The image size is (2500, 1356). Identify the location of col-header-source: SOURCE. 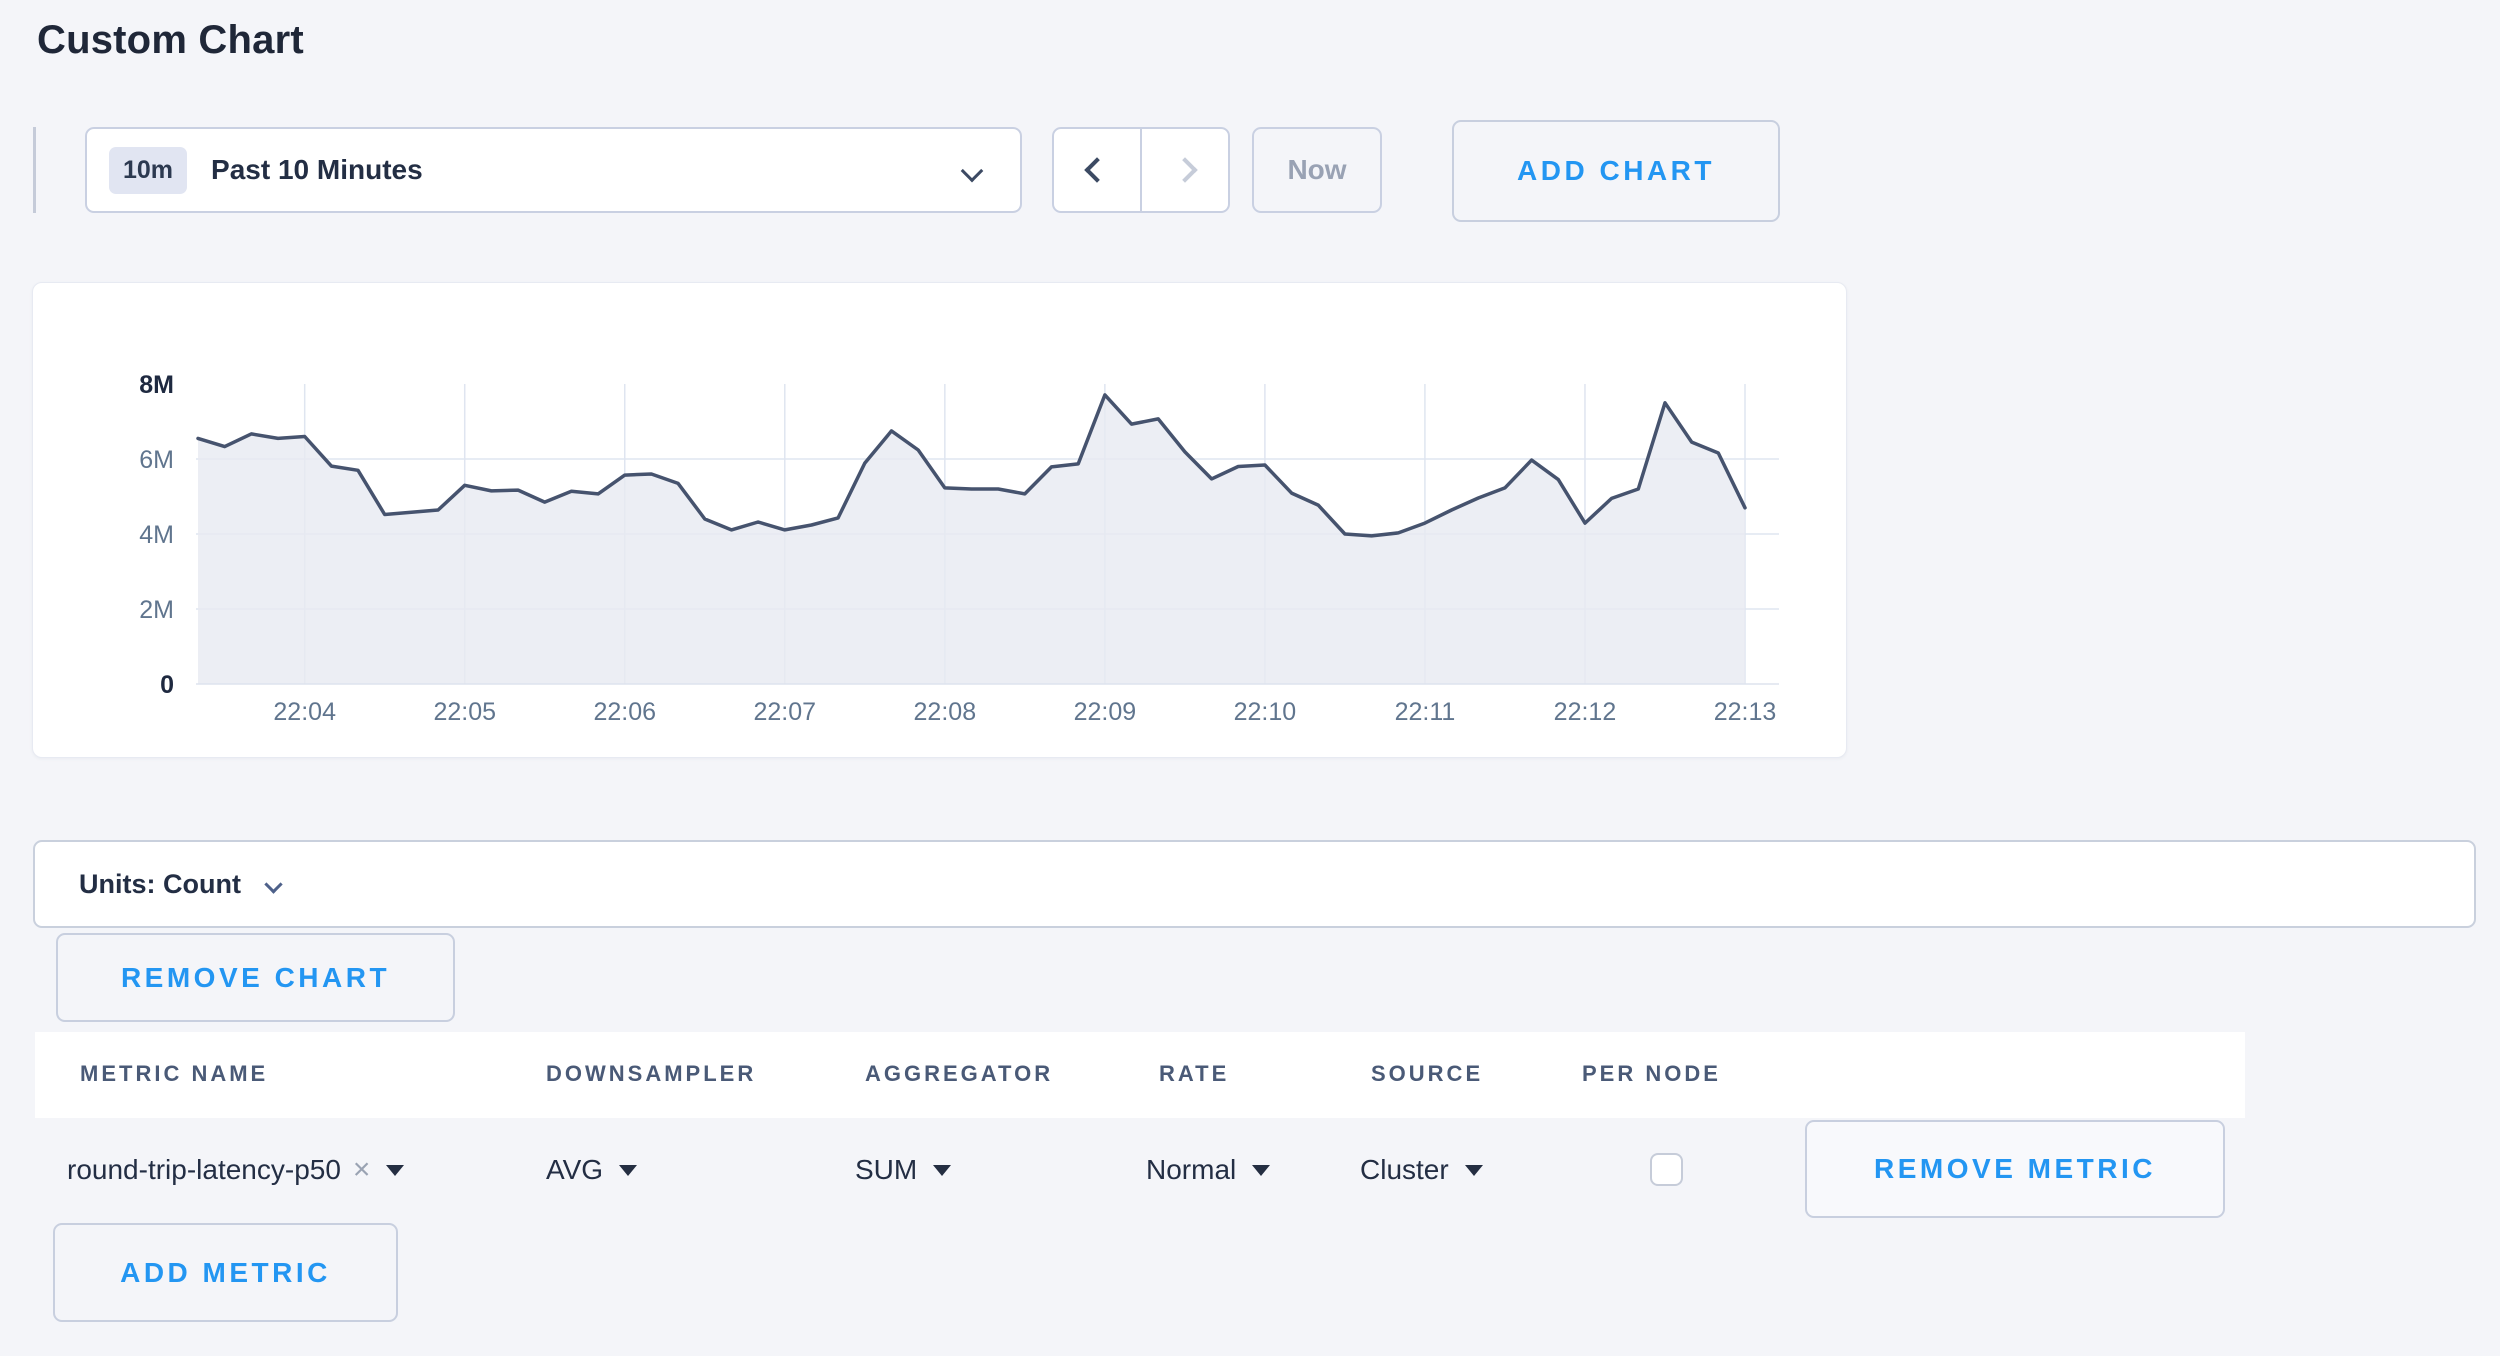
(1427, 1073).